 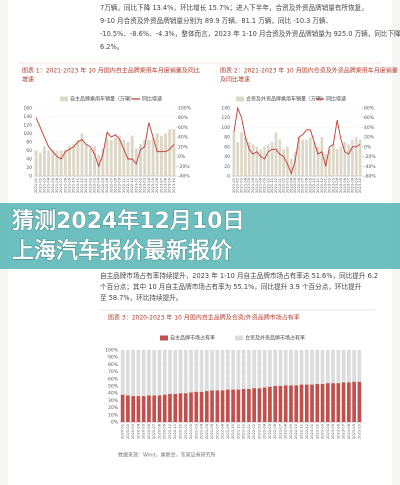 I want to click on x-tick-label: 2023-08, so click(x=166, y=185).